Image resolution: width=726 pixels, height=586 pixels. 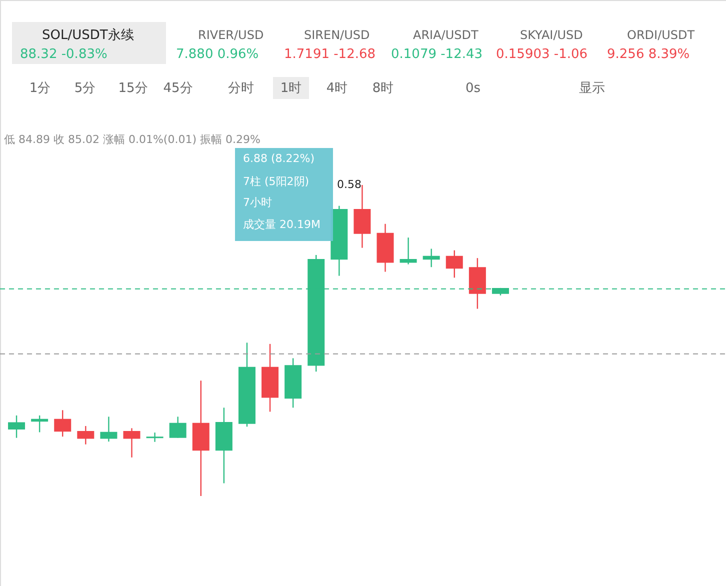 What do you see at coordinates (281, 224) in the screenshot?
I see `annotation: 成交量 20.19M` at bounding box center [281, 224].